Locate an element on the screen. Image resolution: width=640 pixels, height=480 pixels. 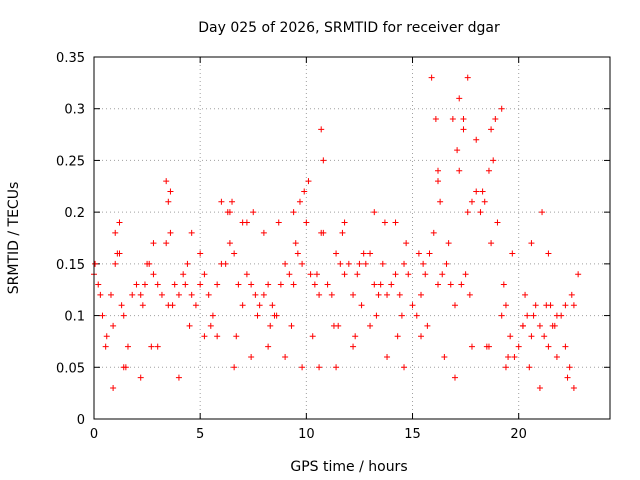
x-tick-label: 15 is located at coordinates (412, 434).